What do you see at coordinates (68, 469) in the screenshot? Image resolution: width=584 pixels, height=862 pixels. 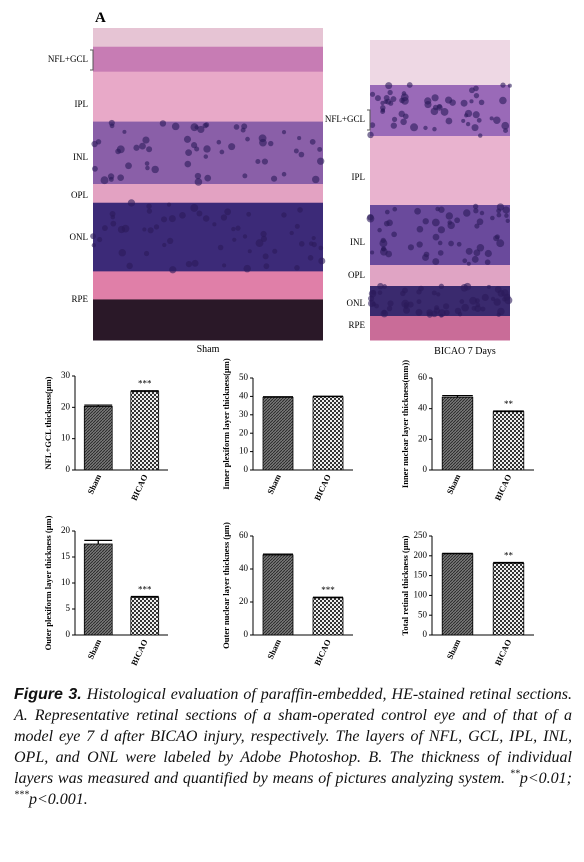 I see `y-tick-label: 0` at bounding box center [68, 469].